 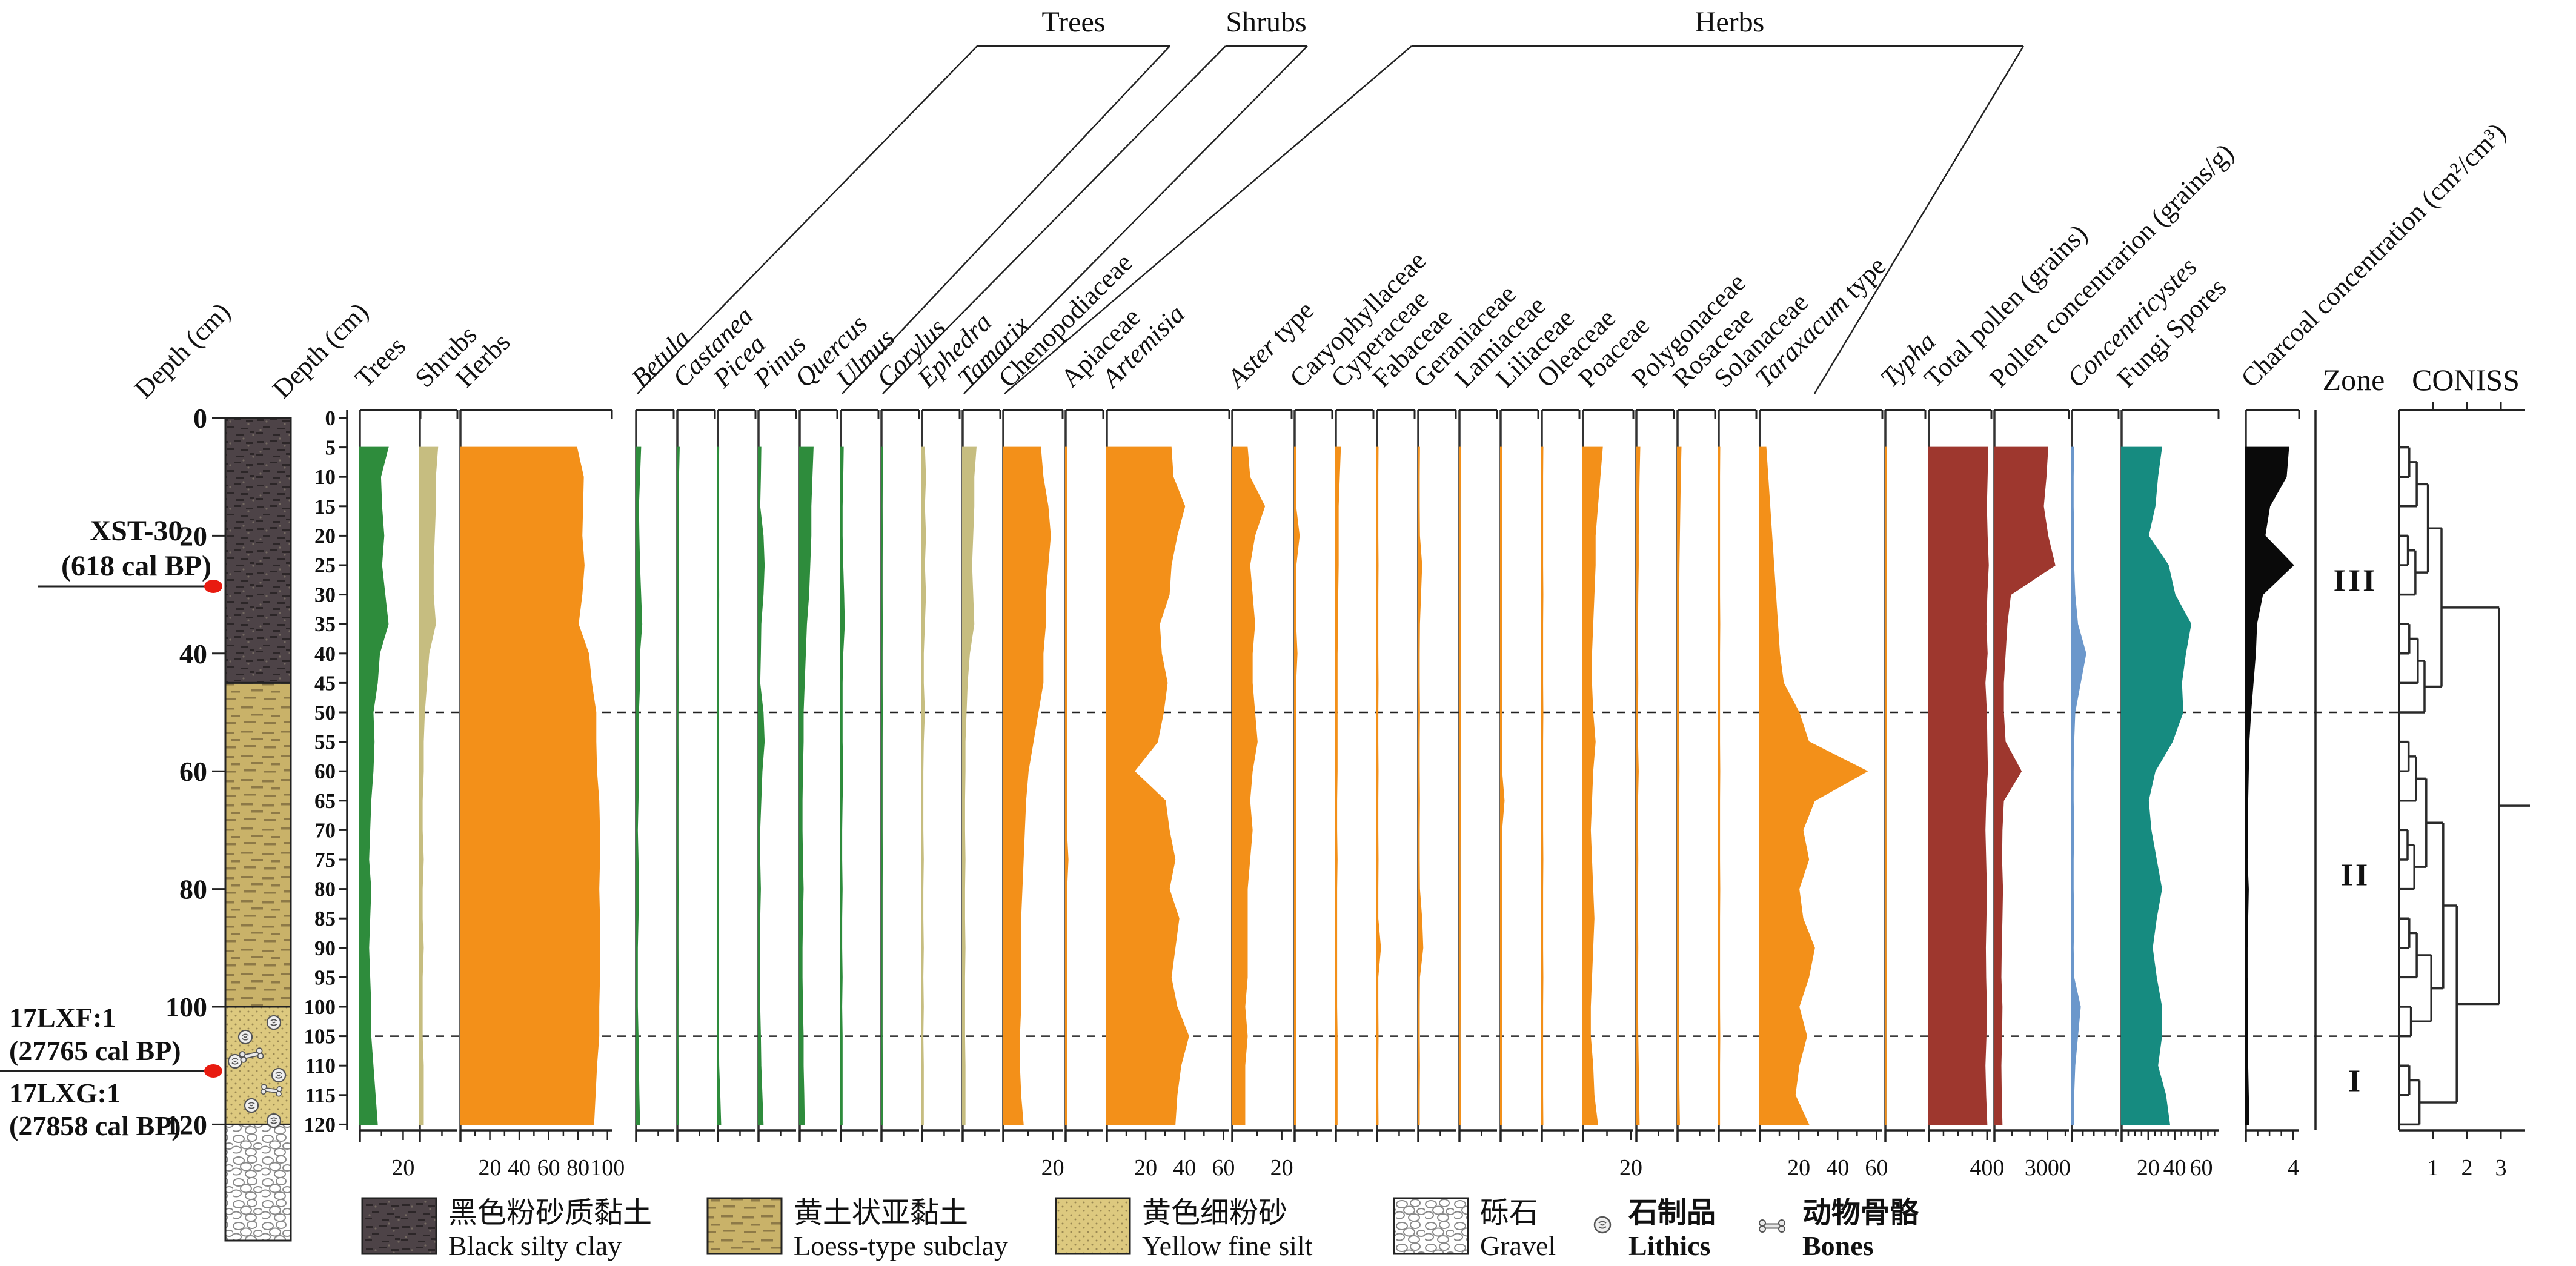 I want to click on column-corylus: Corylus, so click(x=911, y=727).